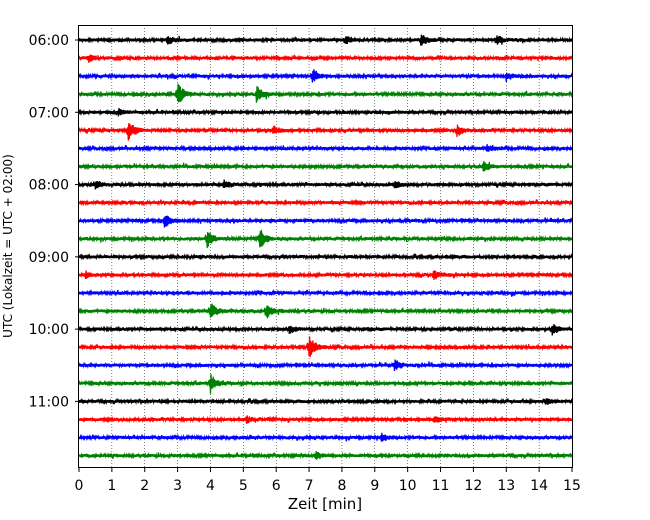 The height and width of the screenshot is (520, 650). I want to click on x-tick-label: 7, so click(309, 486).